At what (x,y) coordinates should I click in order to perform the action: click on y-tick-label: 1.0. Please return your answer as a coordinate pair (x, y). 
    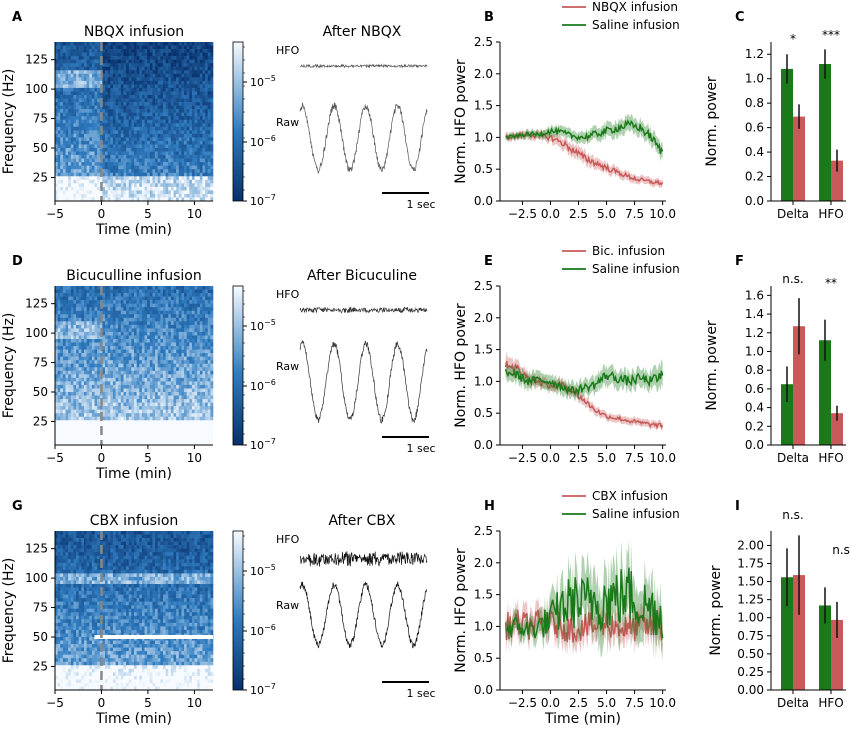
    Looking at the image, I should click on (483, 137).